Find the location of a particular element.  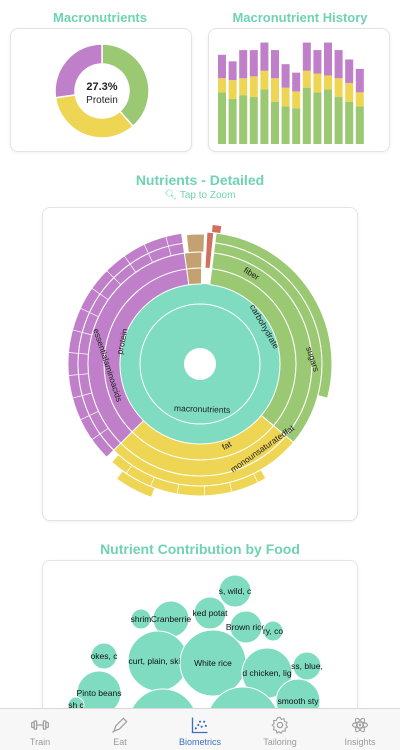

tab-insights: Insights is located at coordinates (360, 729).